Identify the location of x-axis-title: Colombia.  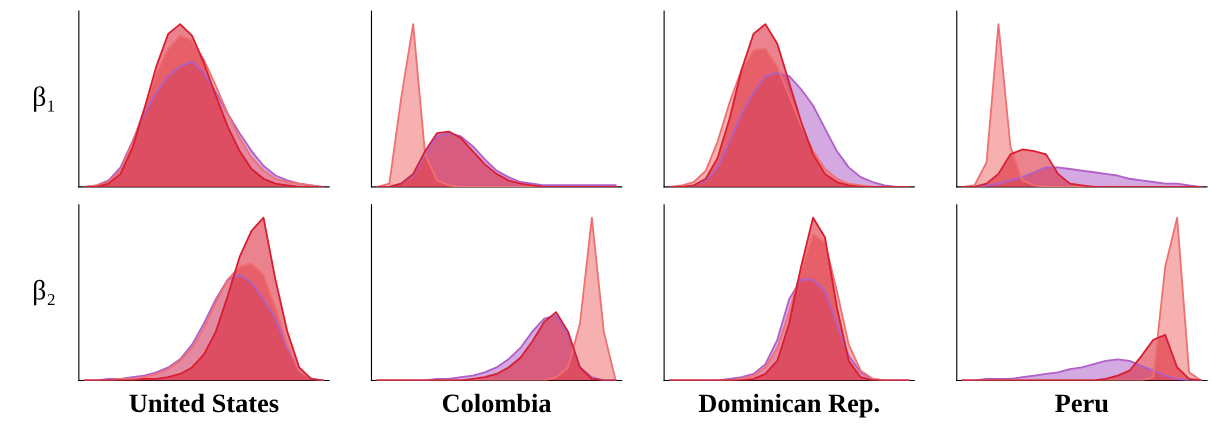
(497, 403).